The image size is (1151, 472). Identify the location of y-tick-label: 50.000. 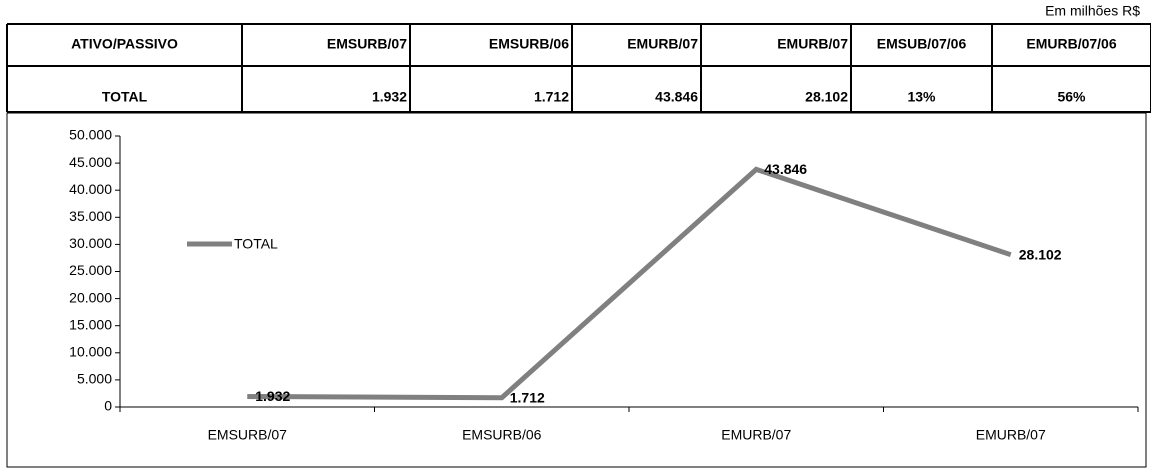
(90, 135).